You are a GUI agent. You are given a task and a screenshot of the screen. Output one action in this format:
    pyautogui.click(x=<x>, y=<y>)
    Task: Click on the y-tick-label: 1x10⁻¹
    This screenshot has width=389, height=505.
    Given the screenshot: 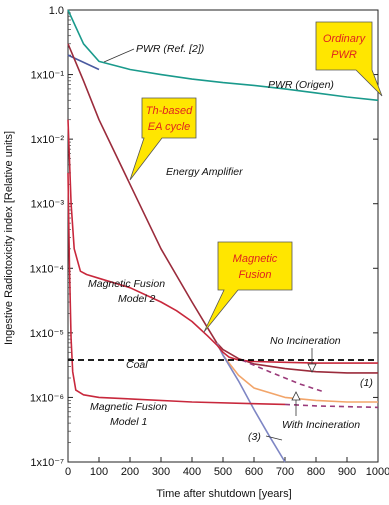 What is the action you would take?
    pyautogui.click(x=48, y=76)
    